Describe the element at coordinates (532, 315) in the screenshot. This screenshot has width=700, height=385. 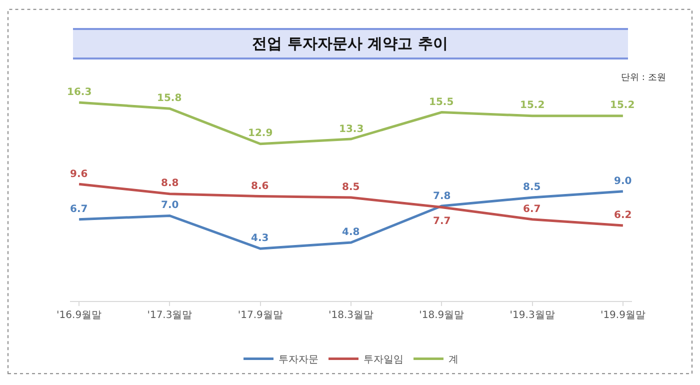
I see `x-tick-label: '19.3월말` at that location.